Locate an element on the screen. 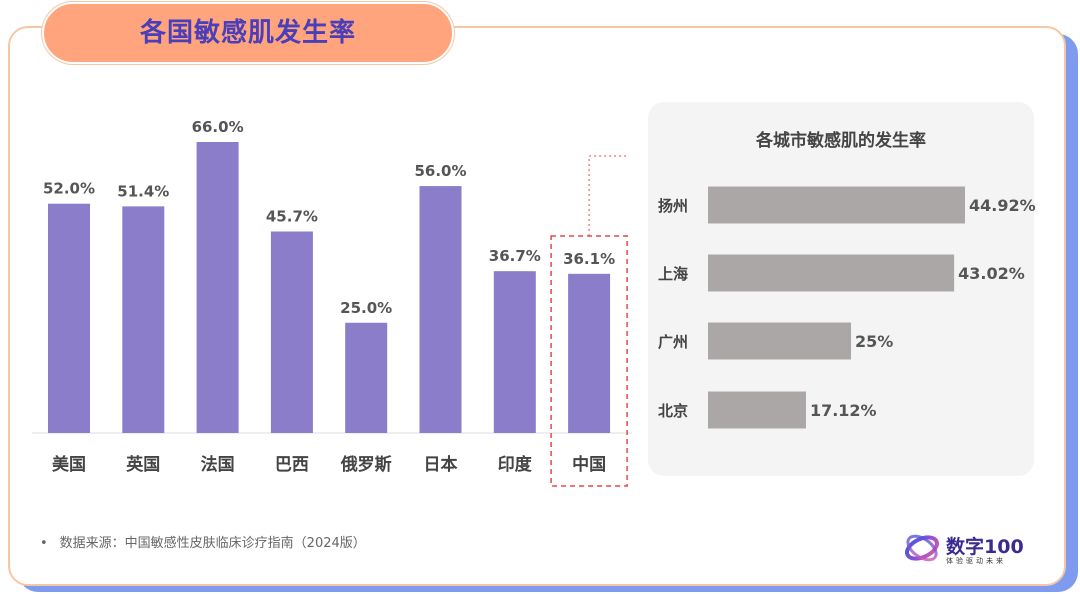 This screenshot has height=594, width=1080. page-title: 各国敏感肌发生率 is located at coordinates (247, 33).